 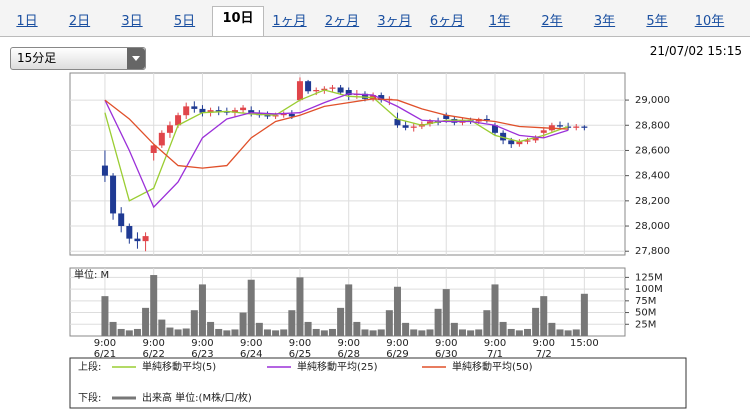 I want to click on tab: 3年, so click(x=604, y=21).